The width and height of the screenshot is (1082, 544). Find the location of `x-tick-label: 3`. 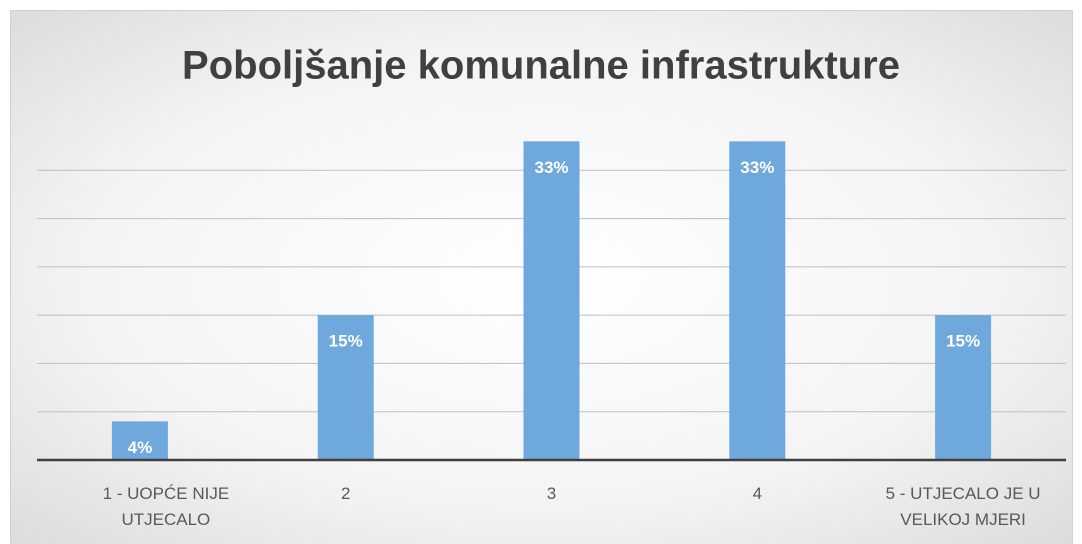

x-tick-label: 3 is located at coordinates (551, 493).